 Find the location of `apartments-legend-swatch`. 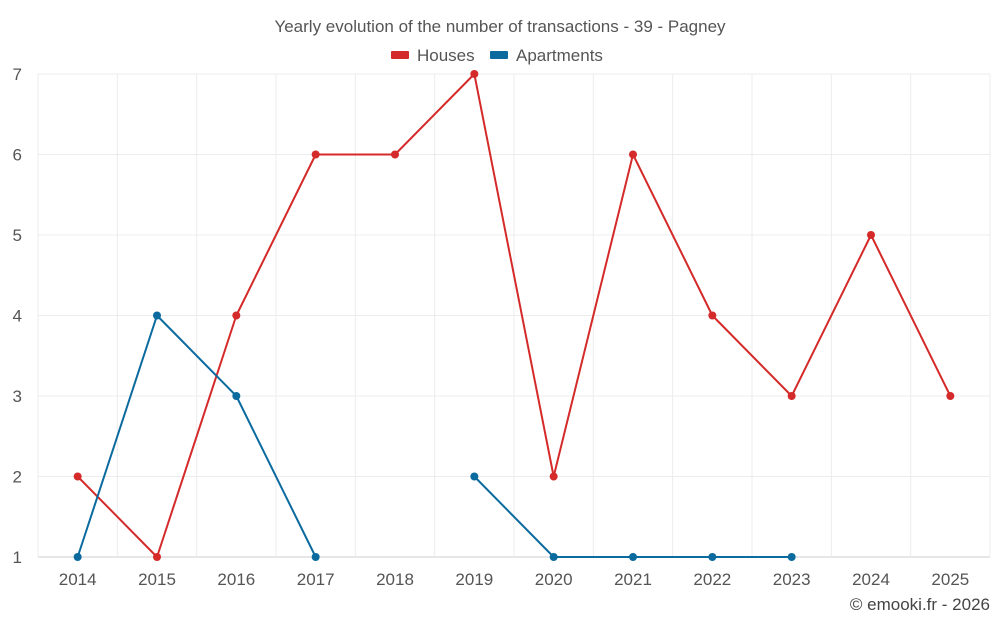

apartments-legend-swatch is located at coordinates (499, 55).